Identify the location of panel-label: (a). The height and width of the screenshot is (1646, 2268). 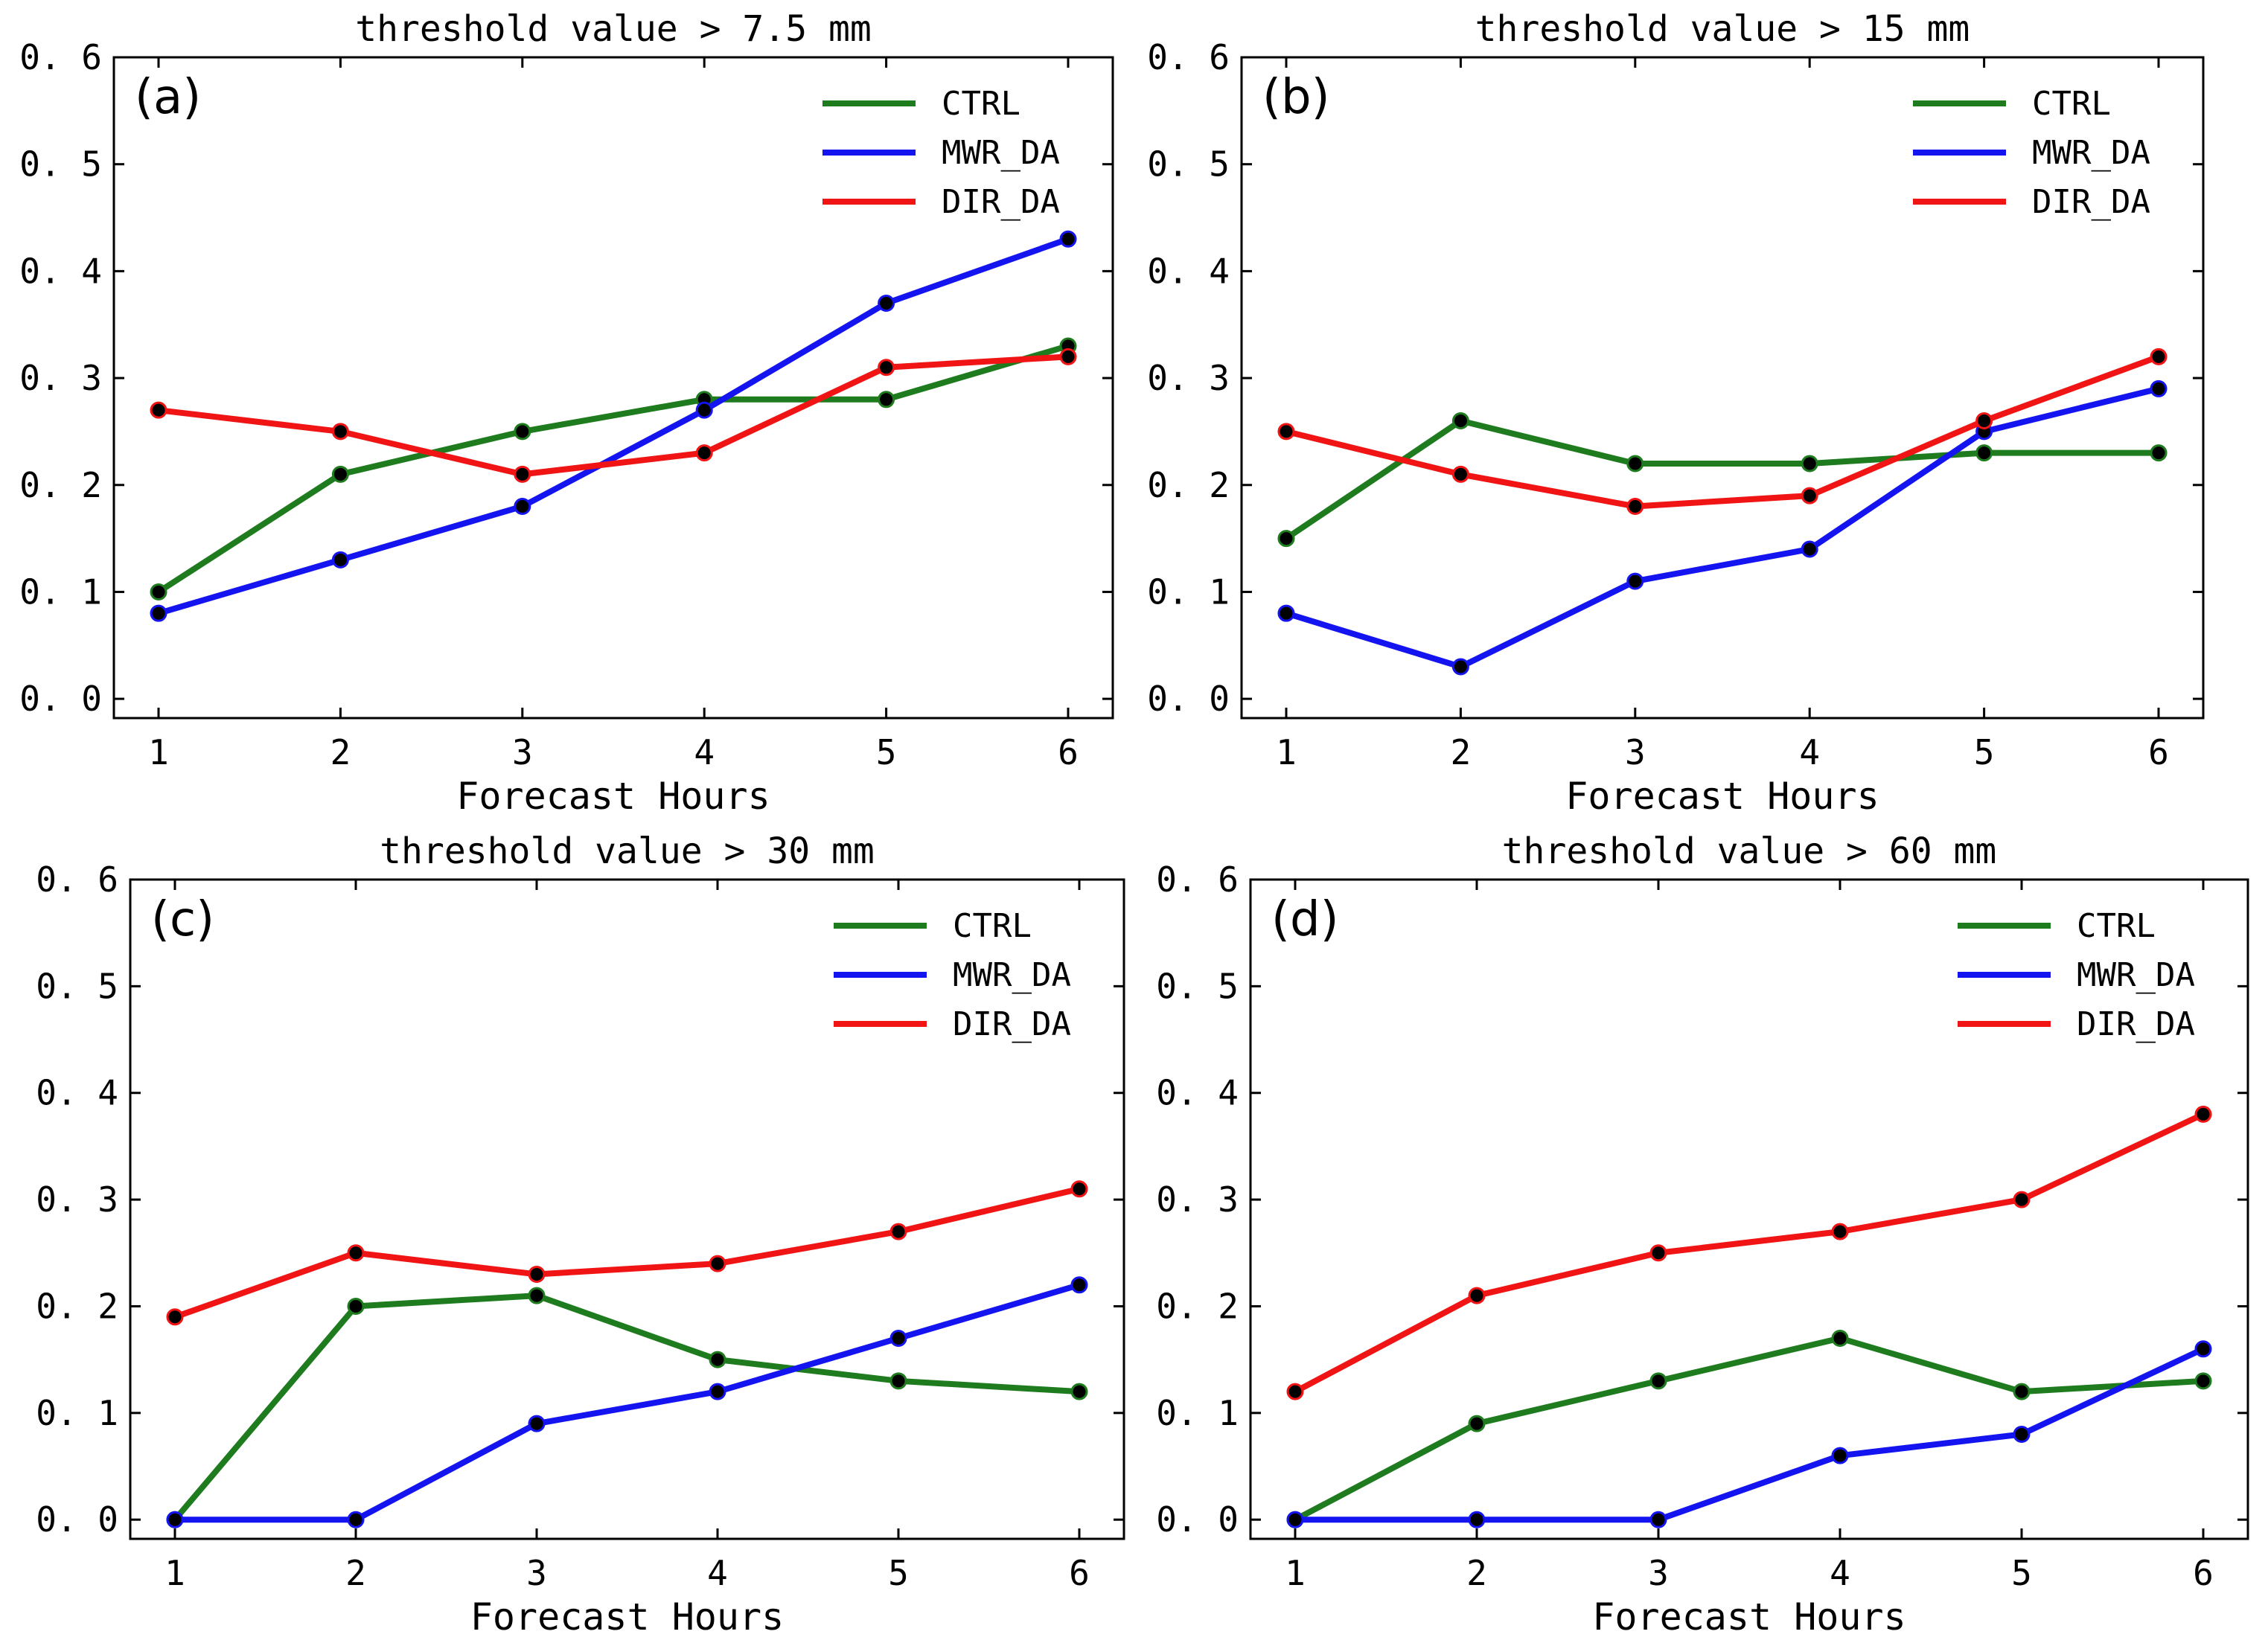
(168, 97).